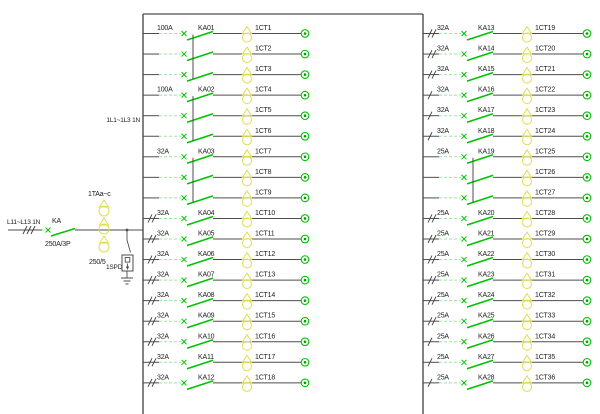 The image size is (600, 414). Describe the element at coordinates (247, 263) in the screenshot. I see `device-1CT12-coil-icon` at that location.